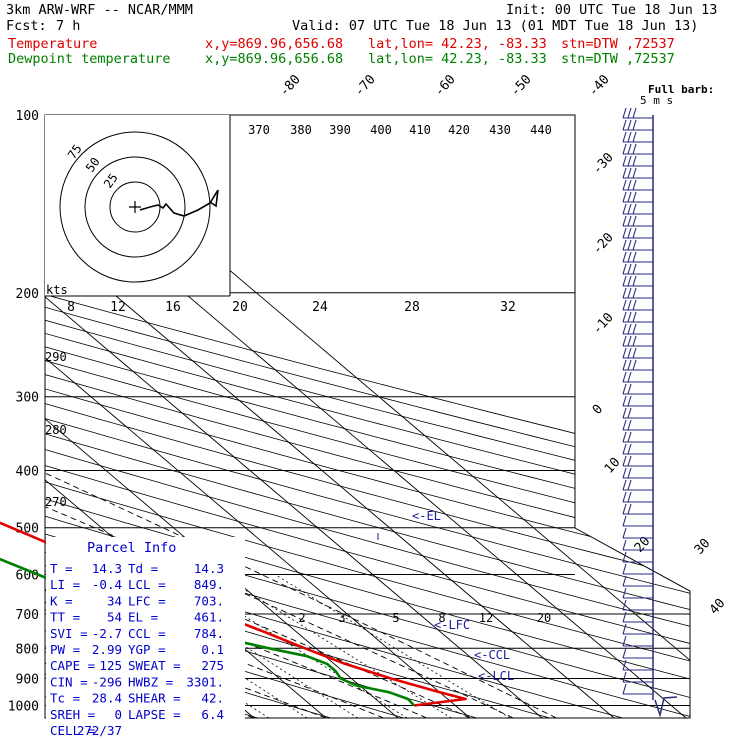 This screenshot has width=740, height=740. What do you see at coordinates (61, 600) in the screenshot?
I see `parcel-key: K =` at bounding box center [61, 600].